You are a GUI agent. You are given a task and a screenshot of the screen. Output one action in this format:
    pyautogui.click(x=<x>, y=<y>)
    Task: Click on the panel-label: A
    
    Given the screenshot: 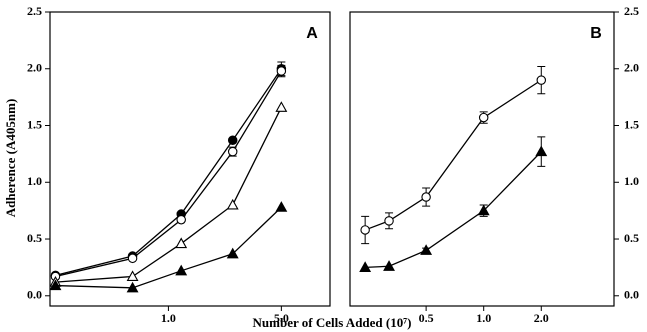 What is the action you would take?
    pyautogui.click(x=312, y=33)
    